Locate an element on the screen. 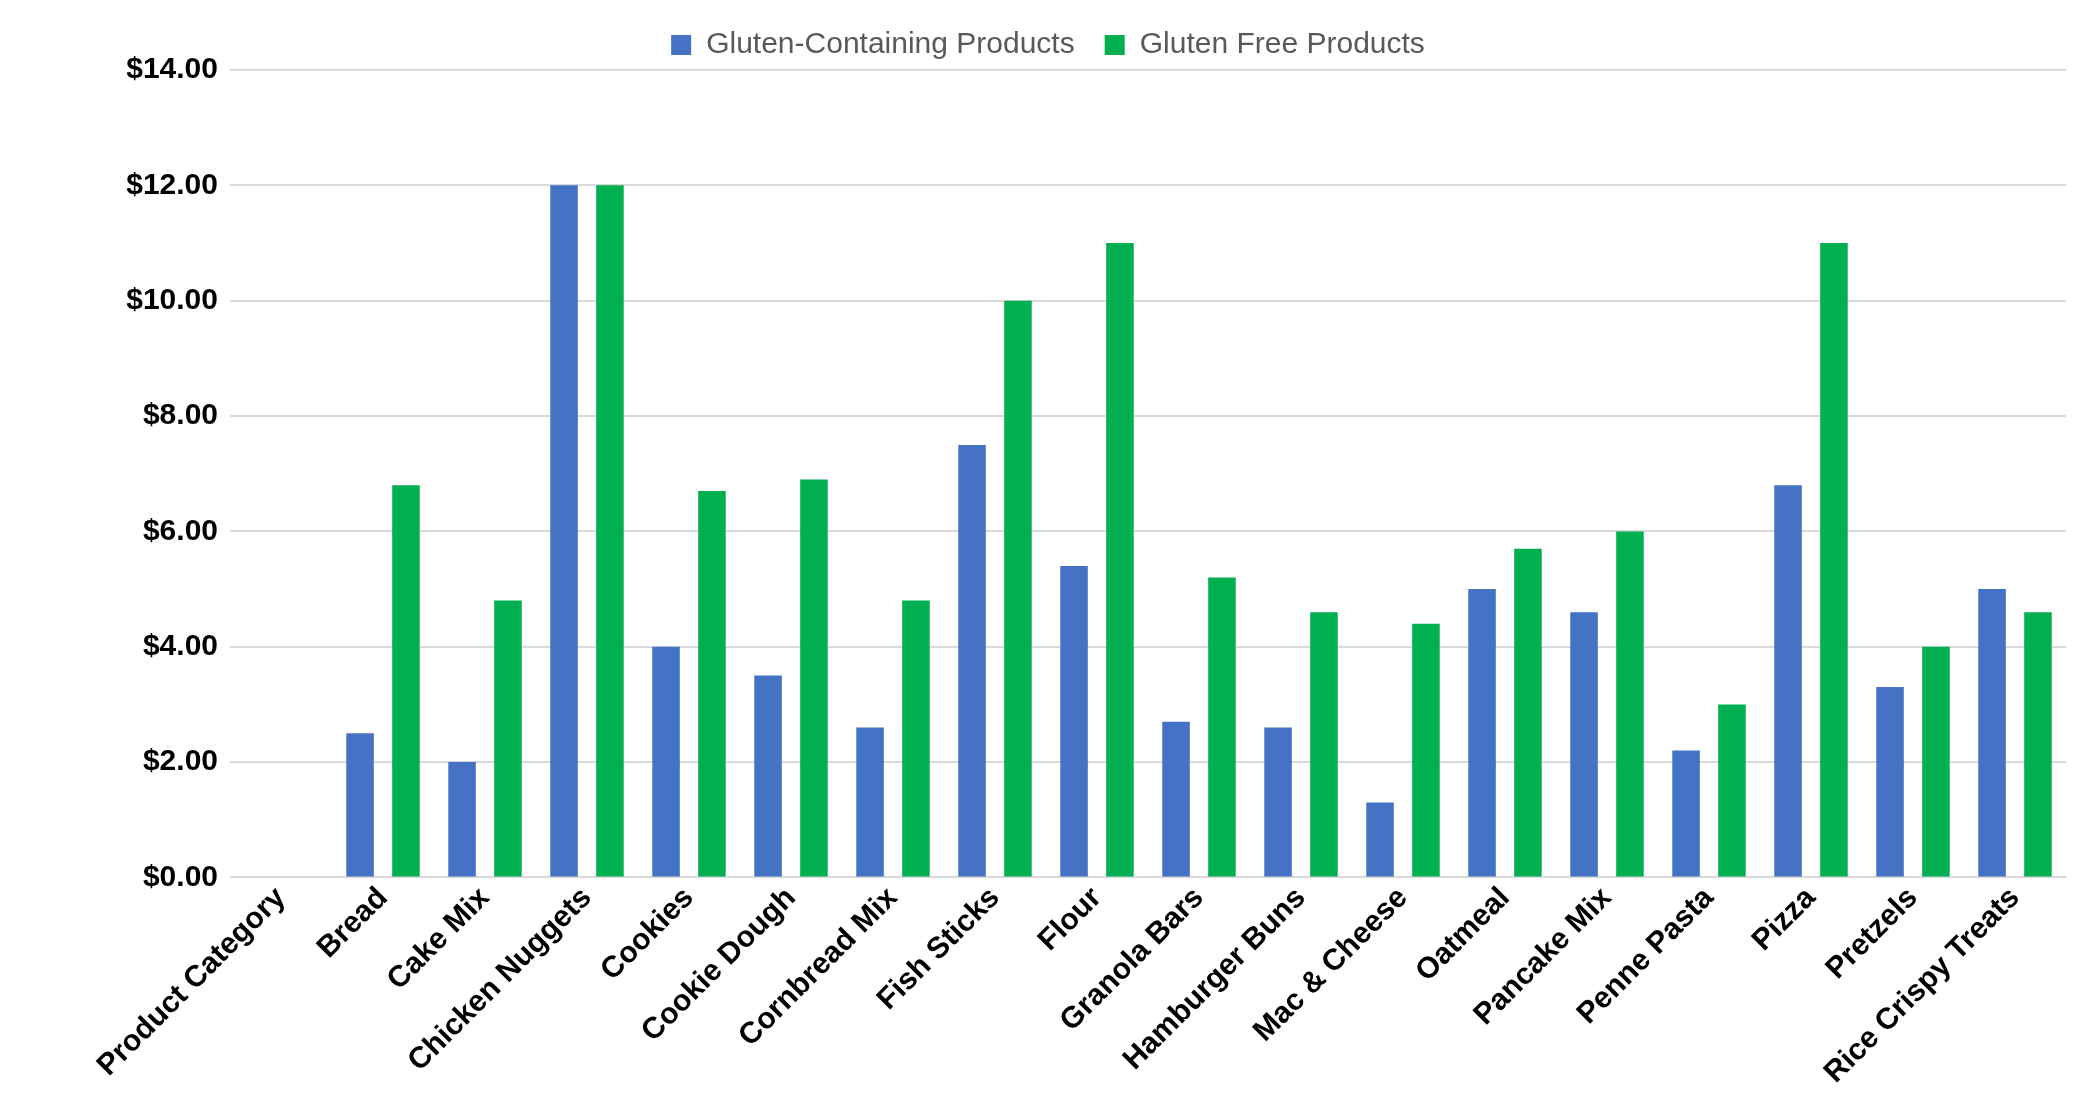 The image size is (2086, 1104). legend-label: Gluten Free Products is located at coordinates (1282, 43).